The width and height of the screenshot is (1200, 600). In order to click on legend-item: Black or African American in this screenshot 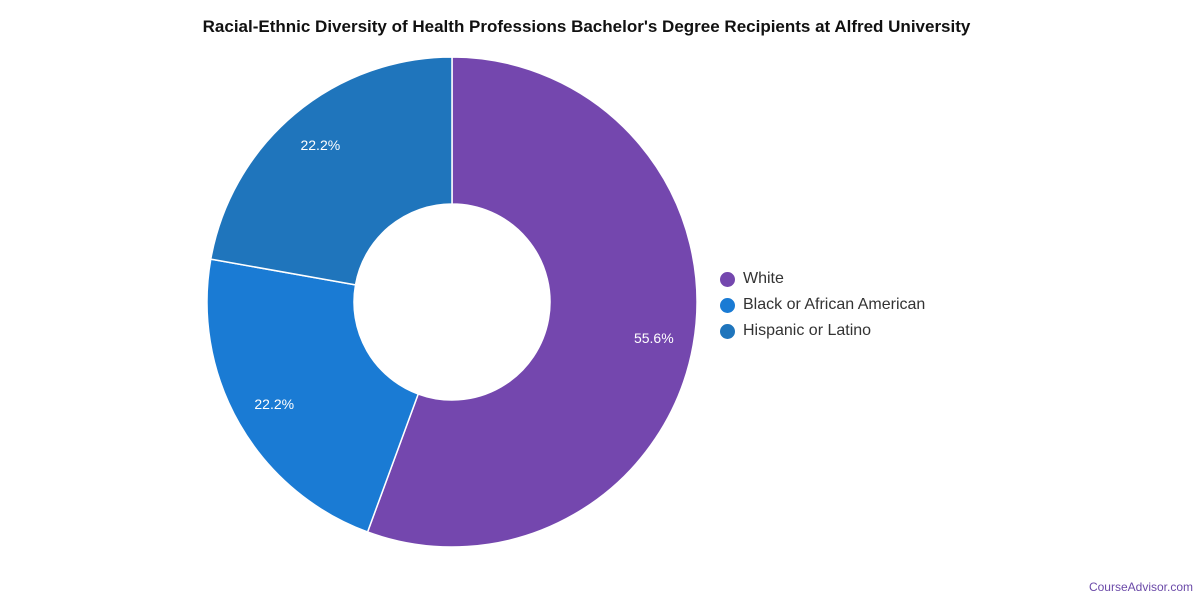, I will do `click(822, 305)`.